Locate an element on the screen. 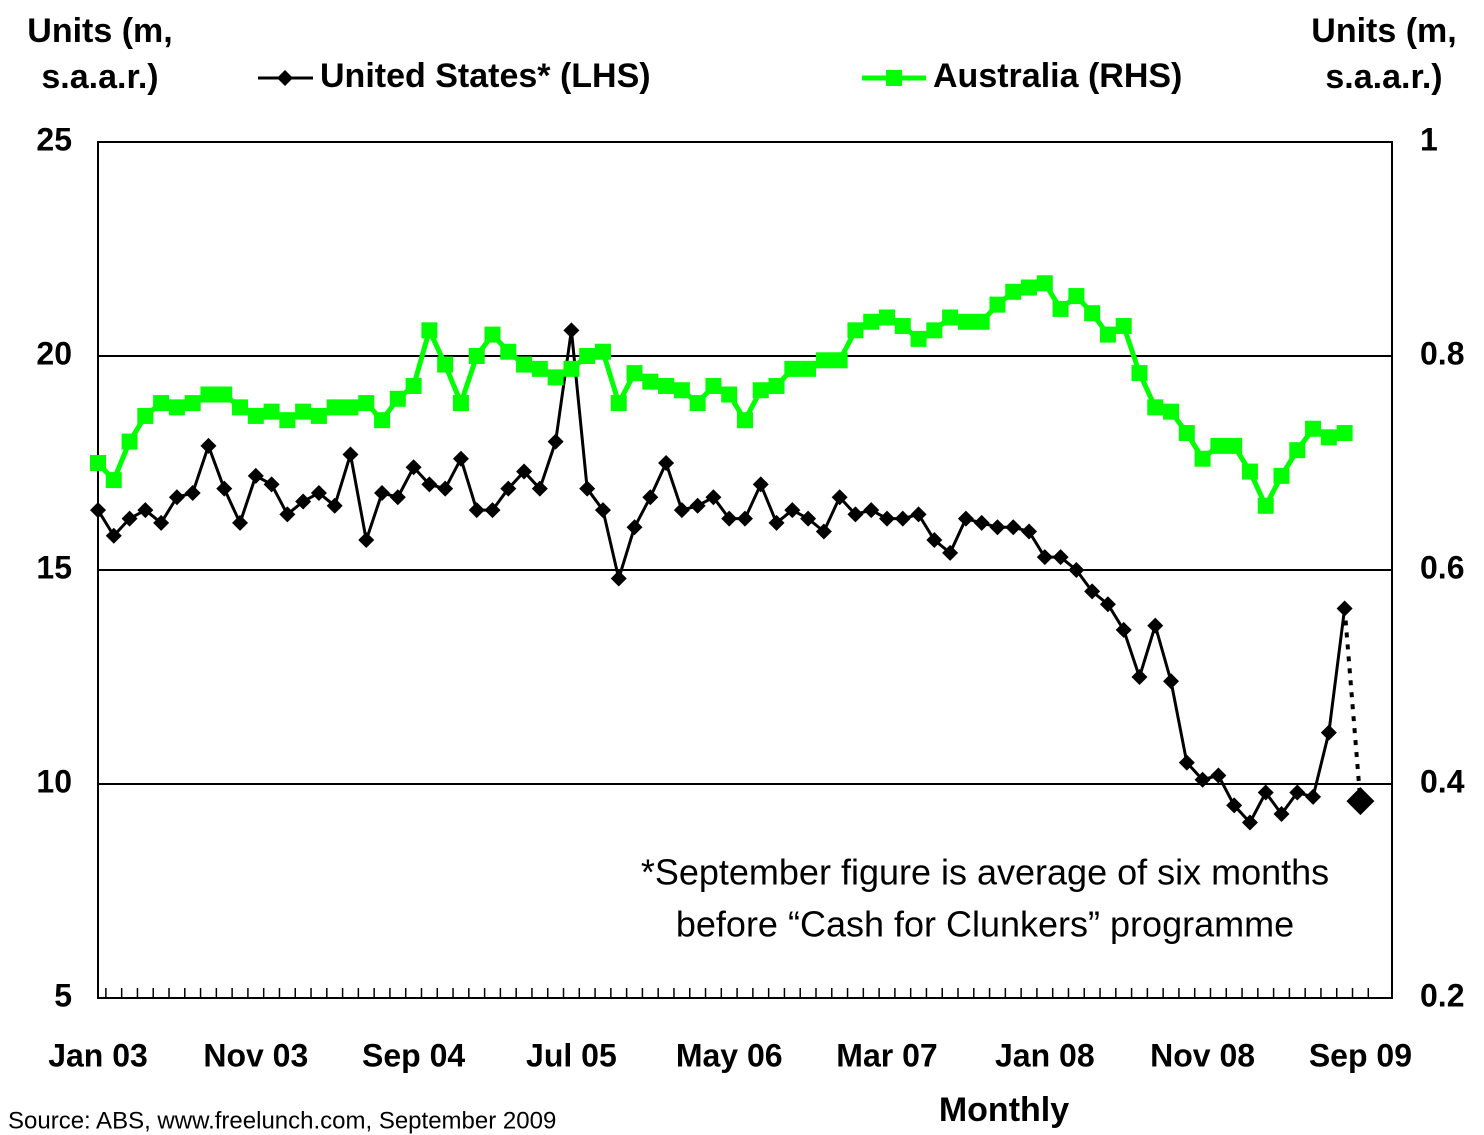 This screenshot has height=1135, width=1484. annotation: before “Cash for Clunkers” programme is located at coordinates (985, 924).